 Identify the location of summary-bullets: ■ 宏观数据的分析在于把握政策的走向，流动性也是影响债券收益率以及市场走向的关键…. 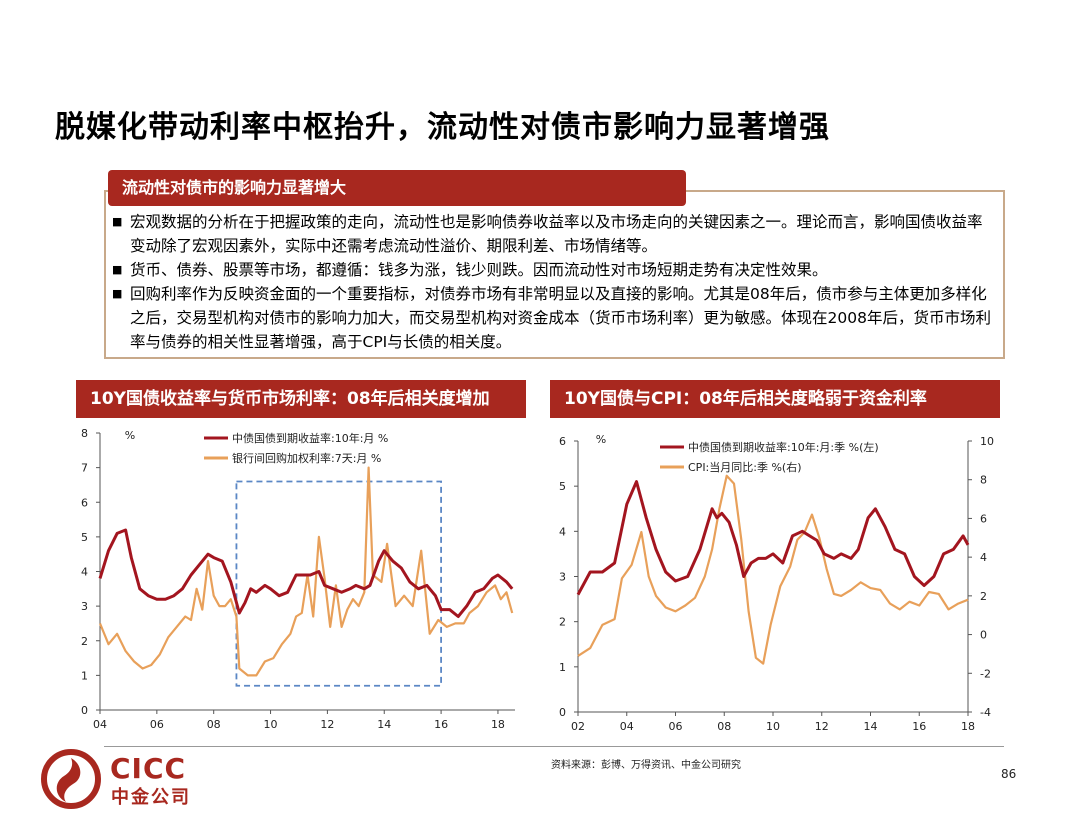
(552, 282).